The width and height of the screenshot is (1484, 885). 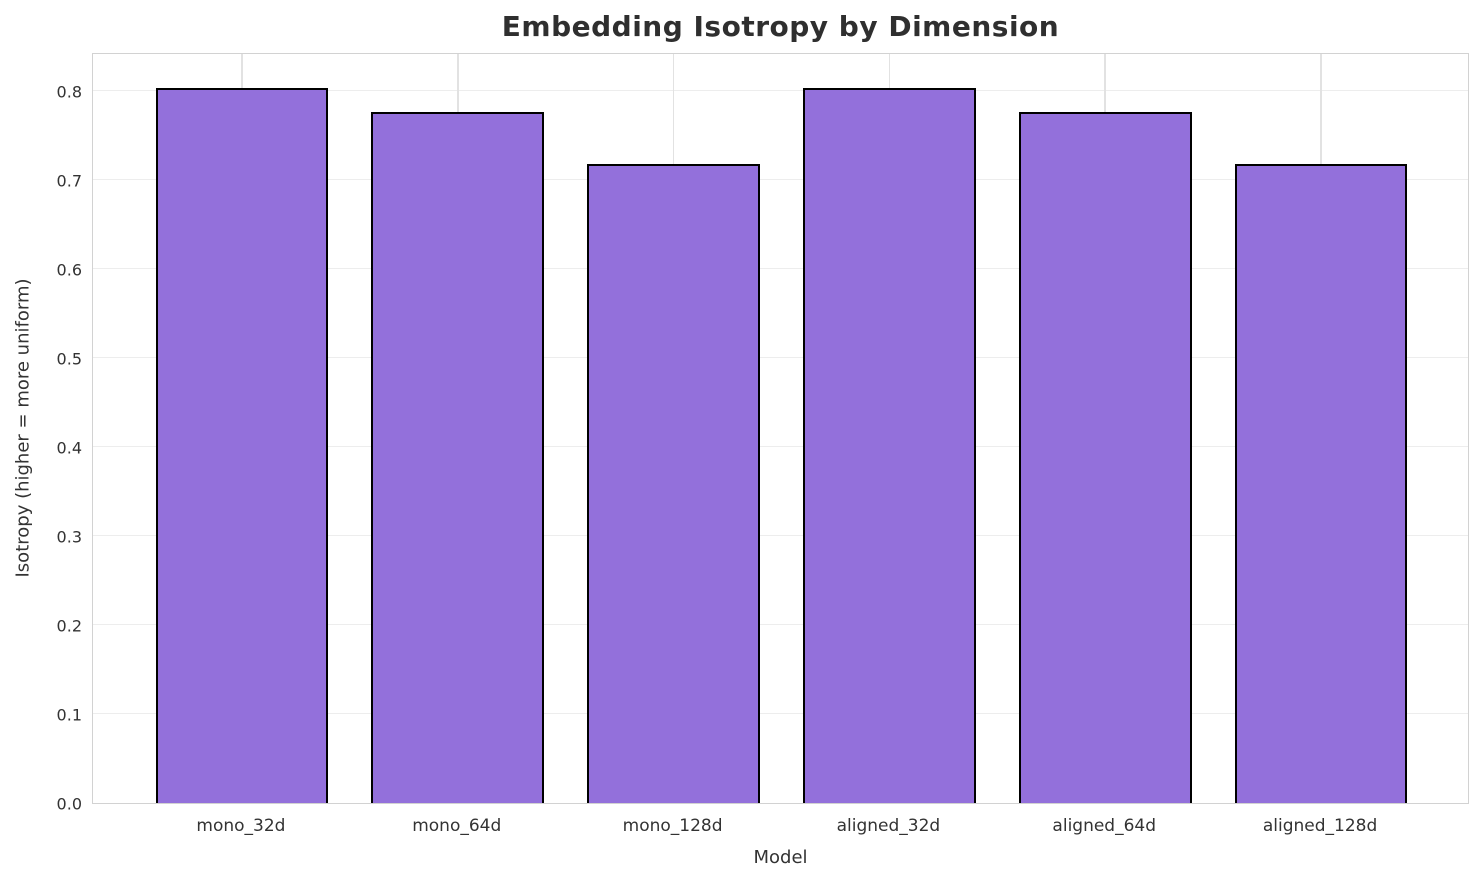 I want to click on bar-aligned_32d, so click(x=889, y=445).